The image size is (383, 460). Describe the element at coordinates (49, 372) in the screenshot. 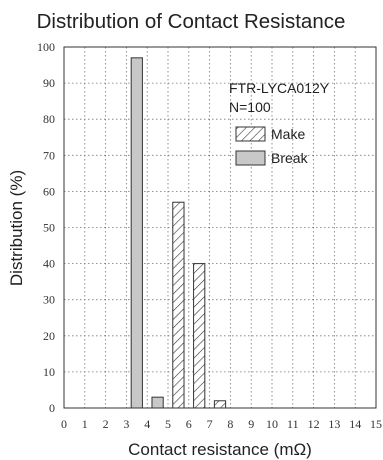

I see `y-tick-label: 10` at that location.